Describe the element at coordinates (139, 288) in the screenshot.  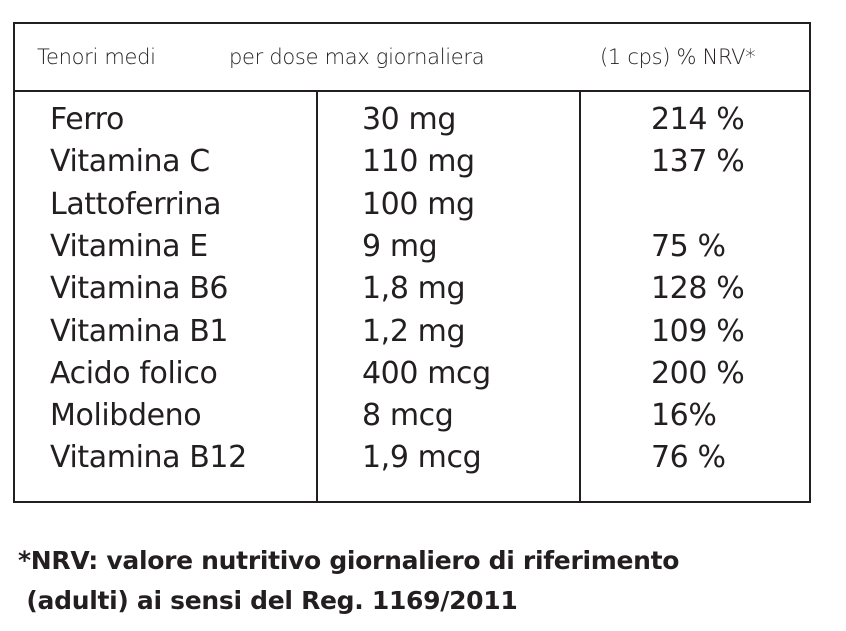
I see `nutrient-name: Vitamina B6` at that location.